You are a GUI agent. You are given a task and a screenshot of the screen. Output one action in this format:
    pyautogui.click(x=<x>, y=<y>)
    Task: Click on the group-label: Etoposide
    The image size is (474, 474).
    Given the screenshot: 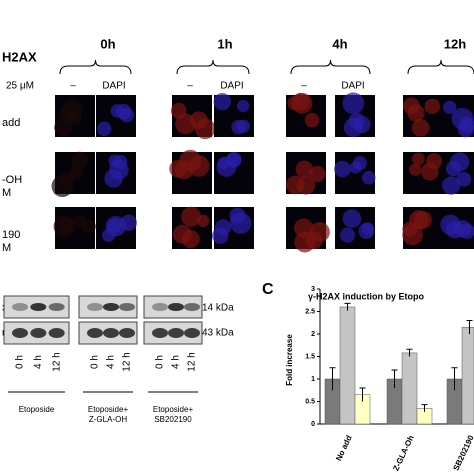 What is the action you would take?
    pyautogui.click(x=37, y=409)
    